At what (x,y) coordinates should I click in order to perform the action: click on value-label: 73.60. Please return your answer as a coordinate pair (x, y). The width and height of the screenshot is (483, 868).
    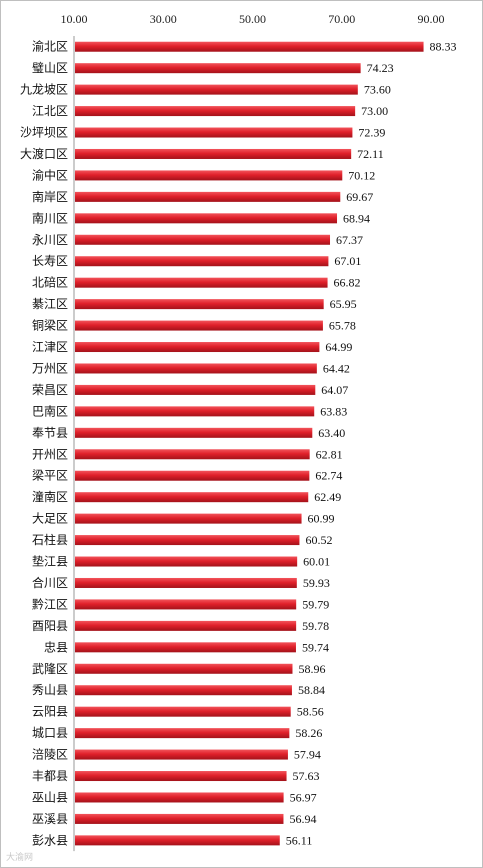
    Looking at the image, I should click on (377, 90).